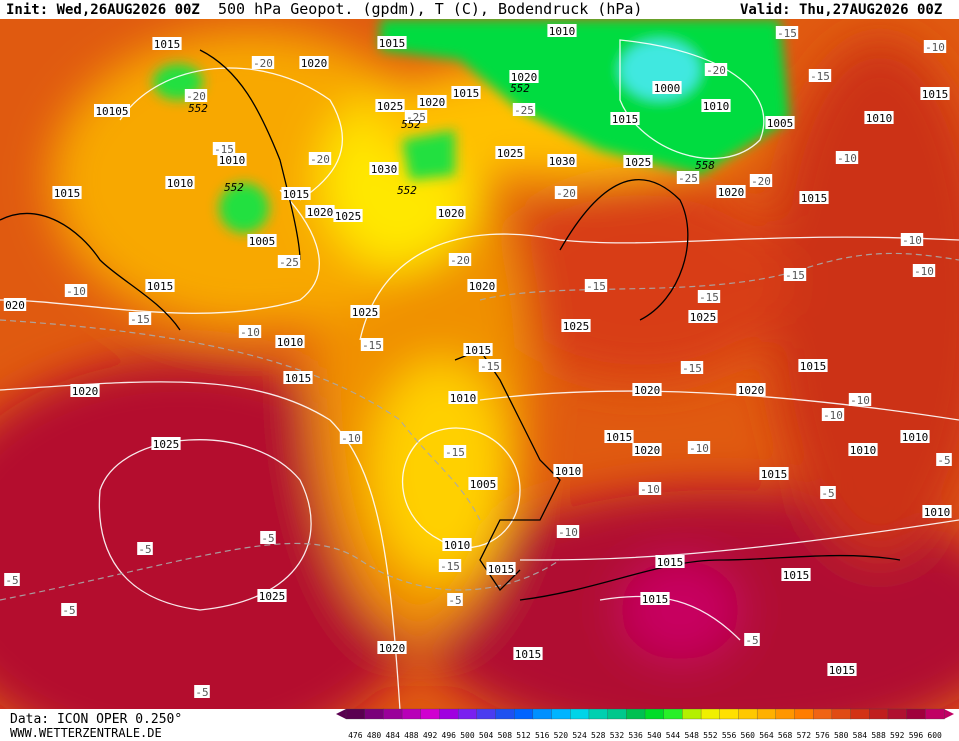 The image size is (959, 741). I want to click on colorbar-label: 492, so click(430, 735).